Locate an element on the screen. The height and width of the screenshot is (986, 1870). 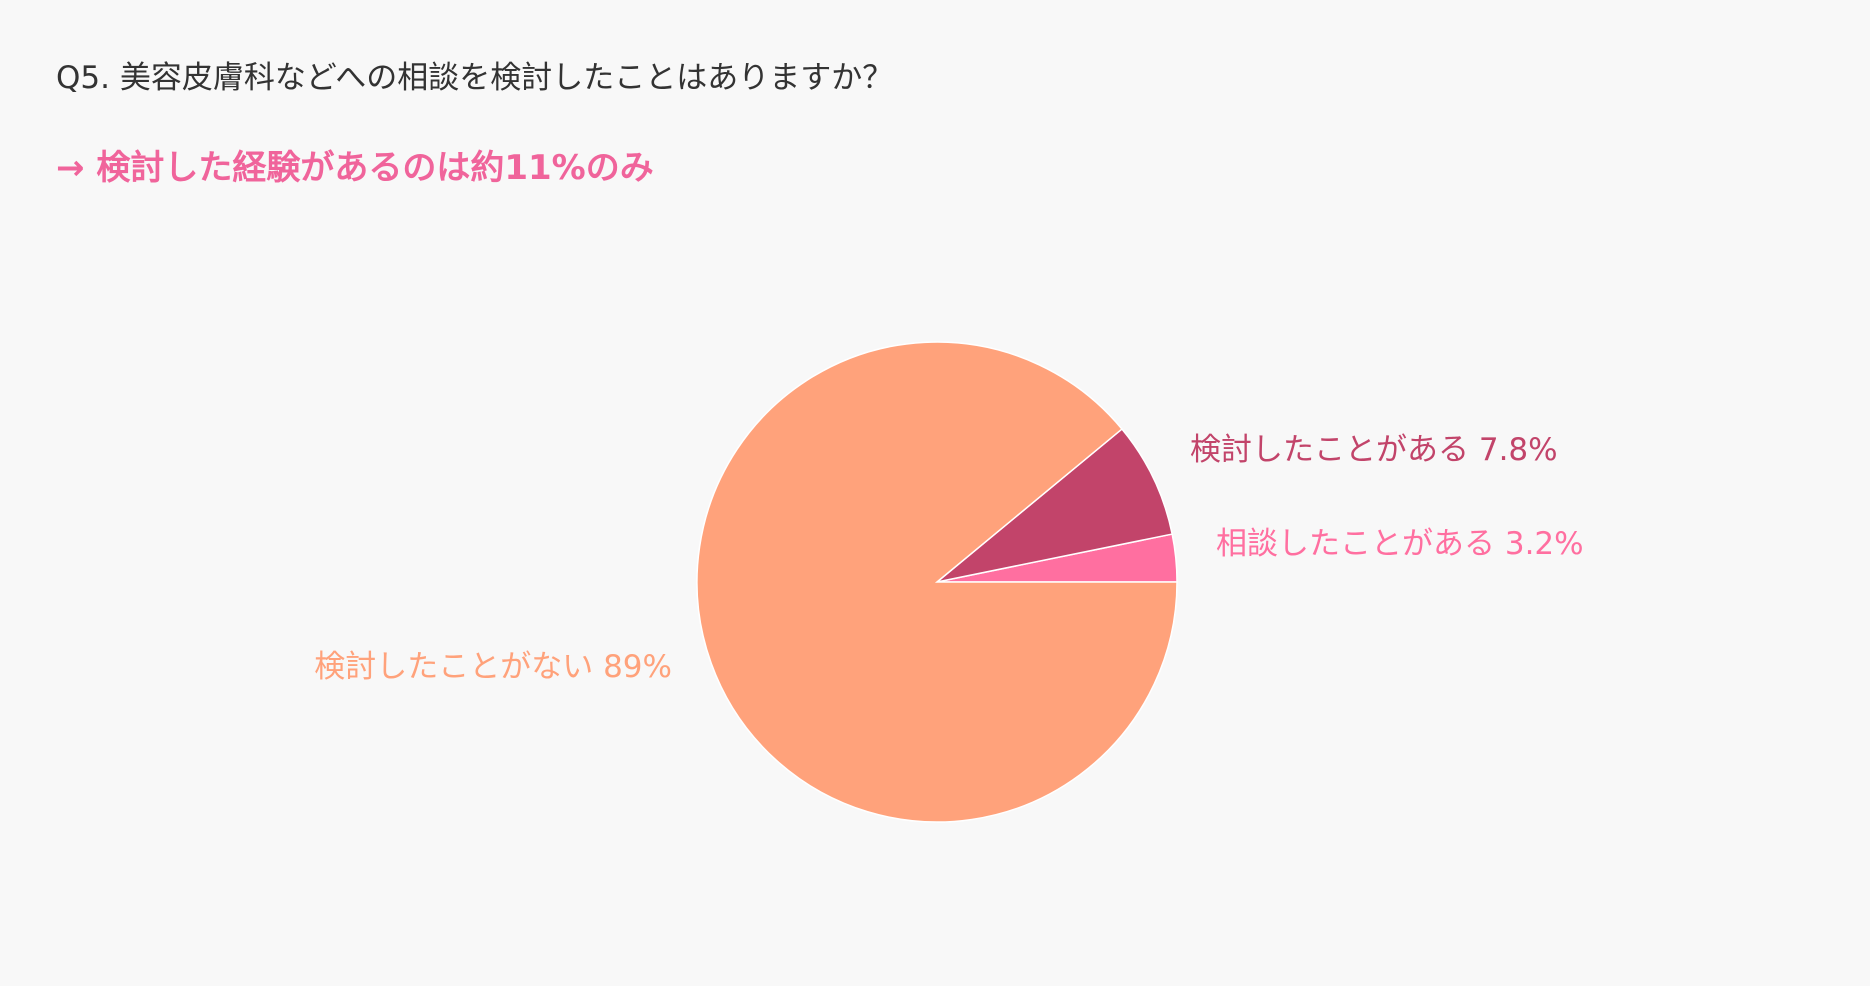
question-title: Q5. 美容皮膚科などへの相談を検討したことはありますか？ is located at coordinates (475, 78).